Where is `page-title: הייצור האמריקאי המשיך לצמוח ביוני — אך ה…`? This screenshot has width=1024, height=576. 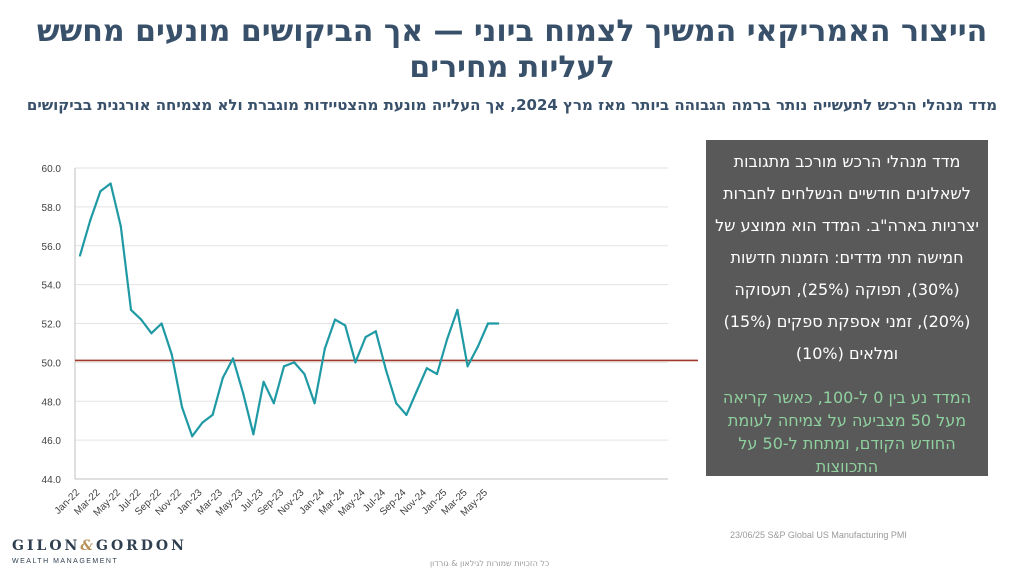 page-title: הייצור האמריקאי המשיך לצמוח ביוני — אך ה… is located at coordinates (512, 49).